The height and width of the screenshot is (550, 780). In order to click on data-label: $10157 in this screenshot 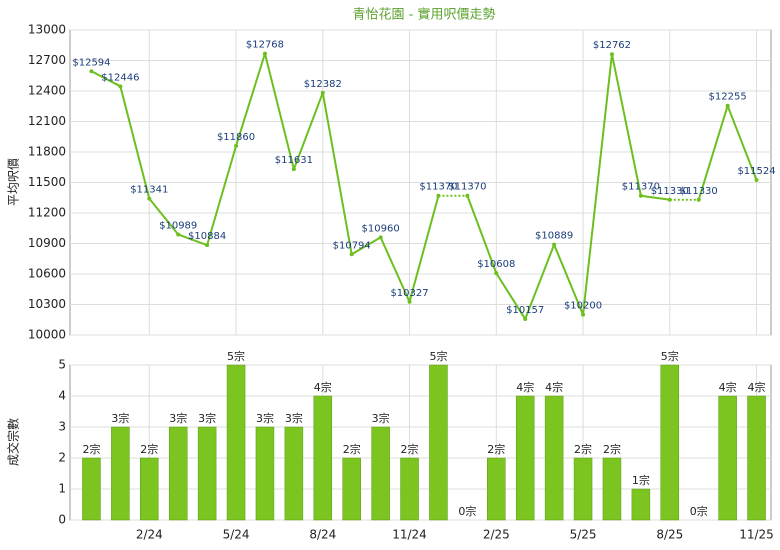, I will do `click(525, 310)`.